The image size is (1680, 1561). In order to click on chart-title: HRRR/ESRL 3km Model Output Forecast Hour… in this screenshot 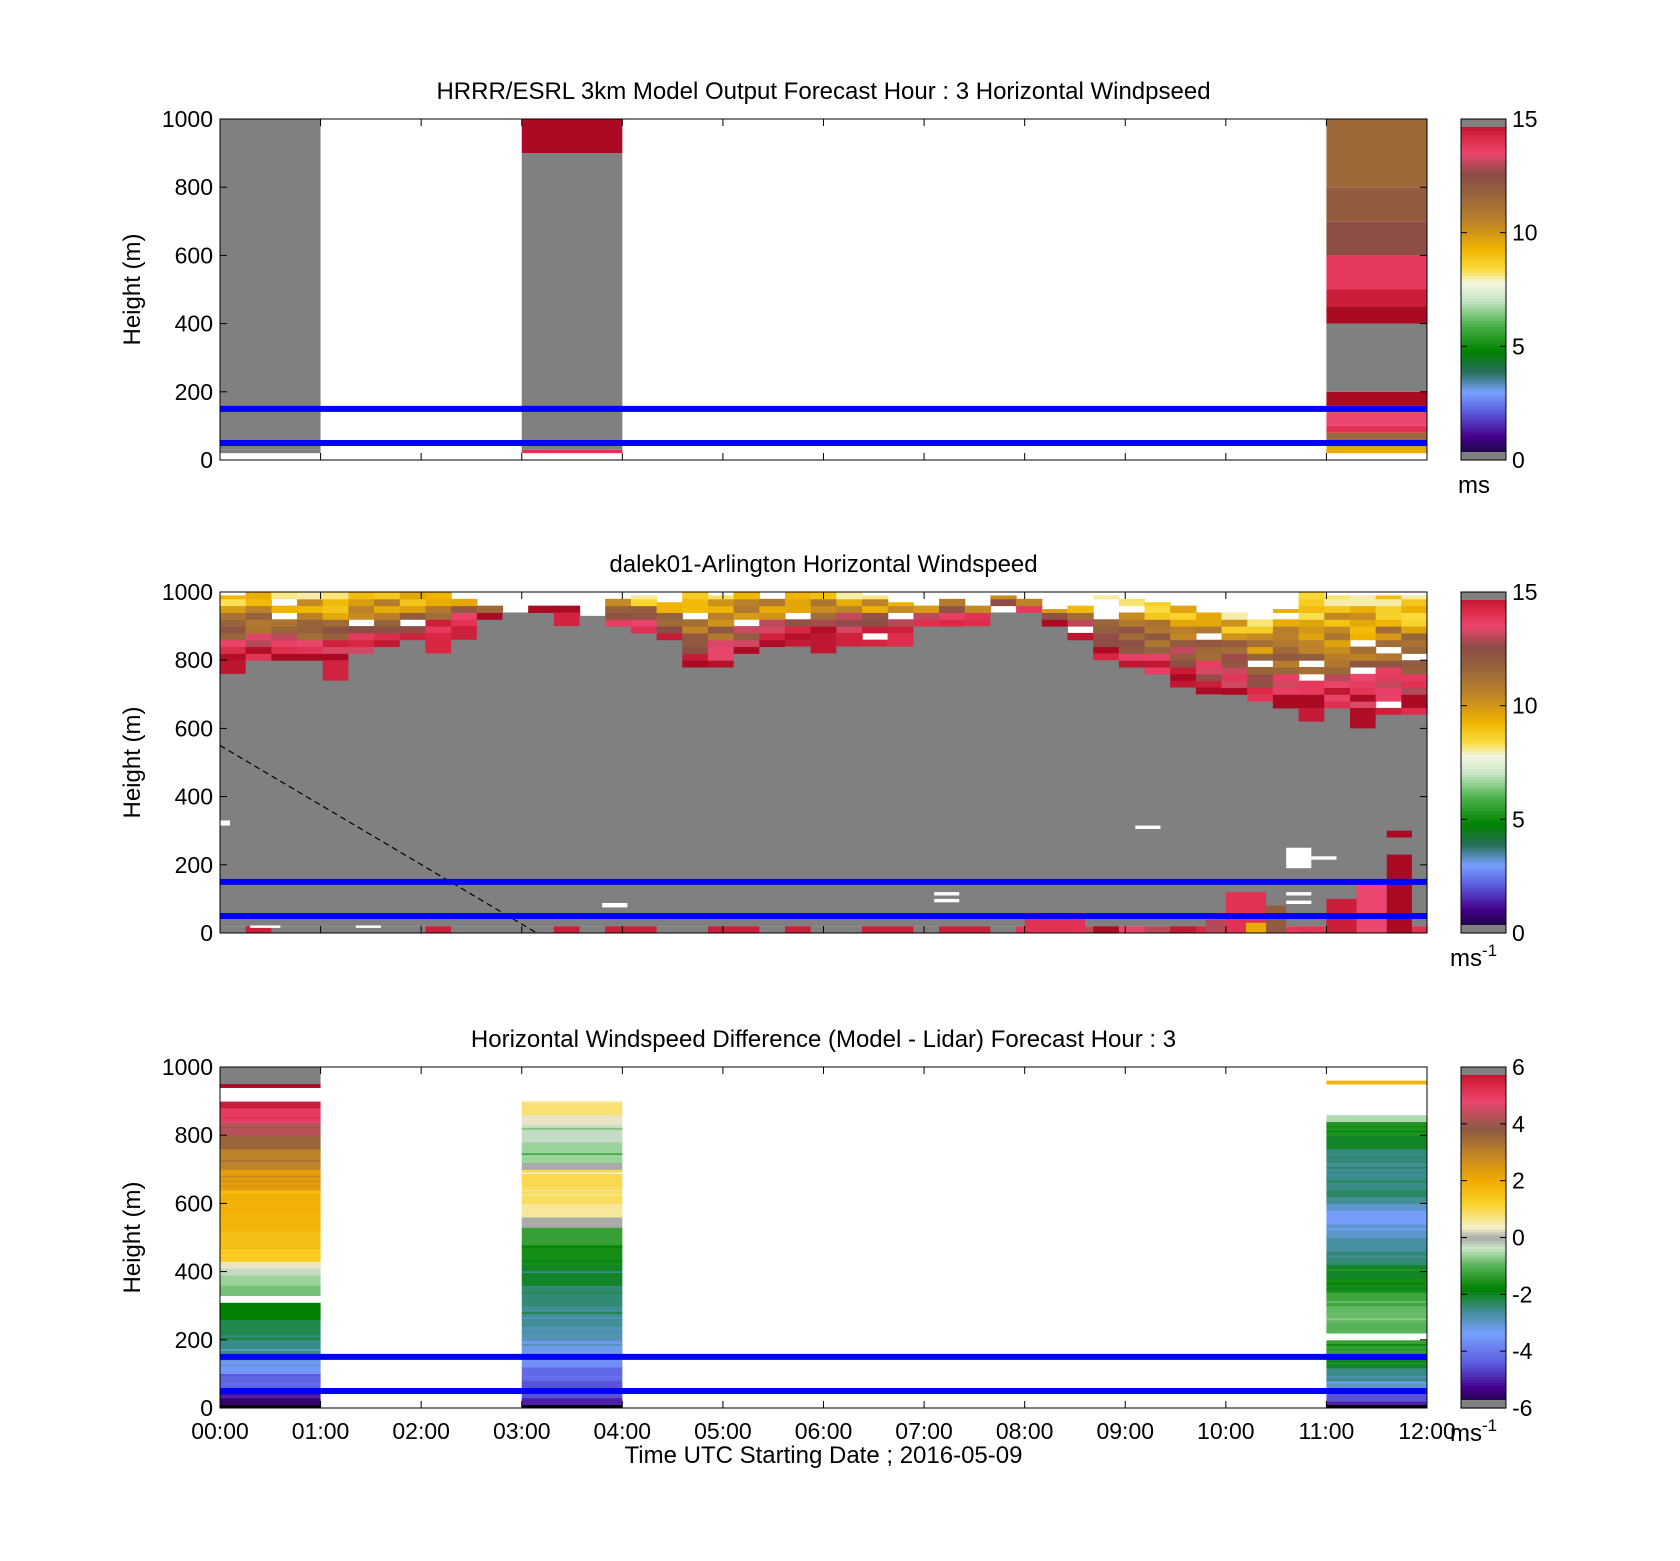, I will do `click(823, 91)`.